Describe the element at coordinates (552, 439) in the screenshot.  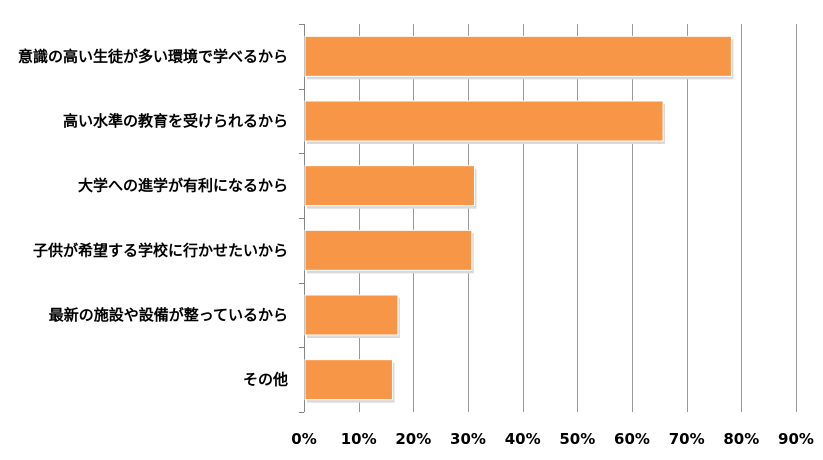
I see `x-tick-labels: 0% 10% 20% 30% 40% 50% 60% 70% 80% 90%` at that location.